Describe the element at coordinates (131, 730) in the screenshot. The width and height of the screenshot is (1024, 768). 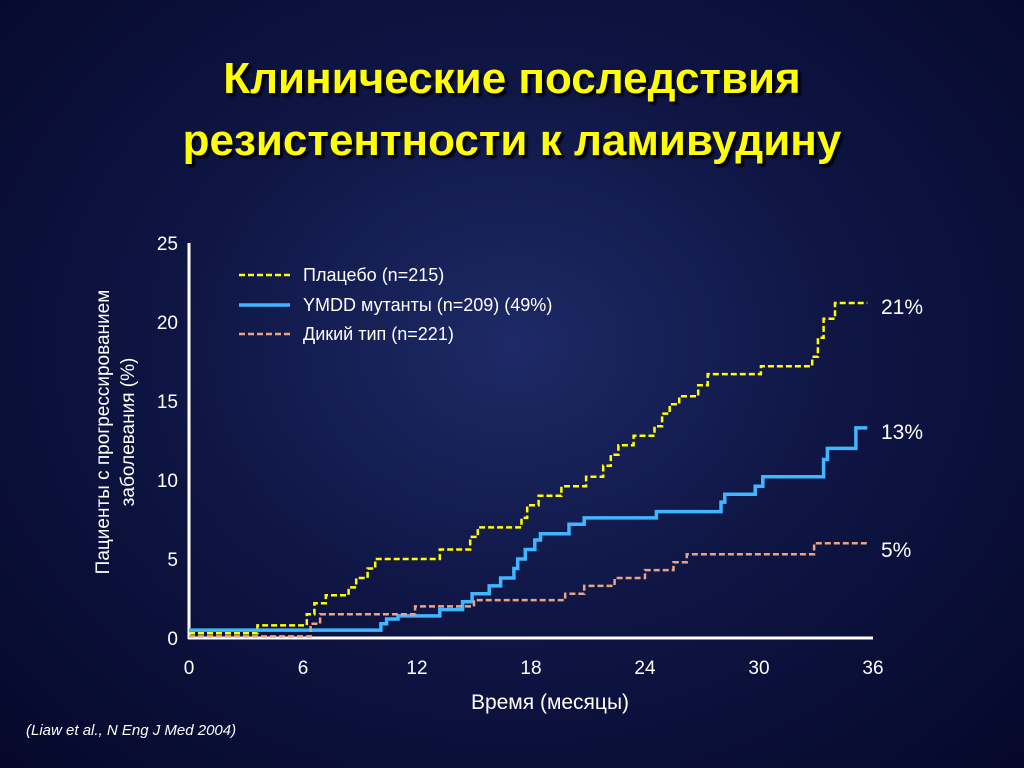
I see `citation: (Liaw et al., N Eng J Med 2004)` at that location.